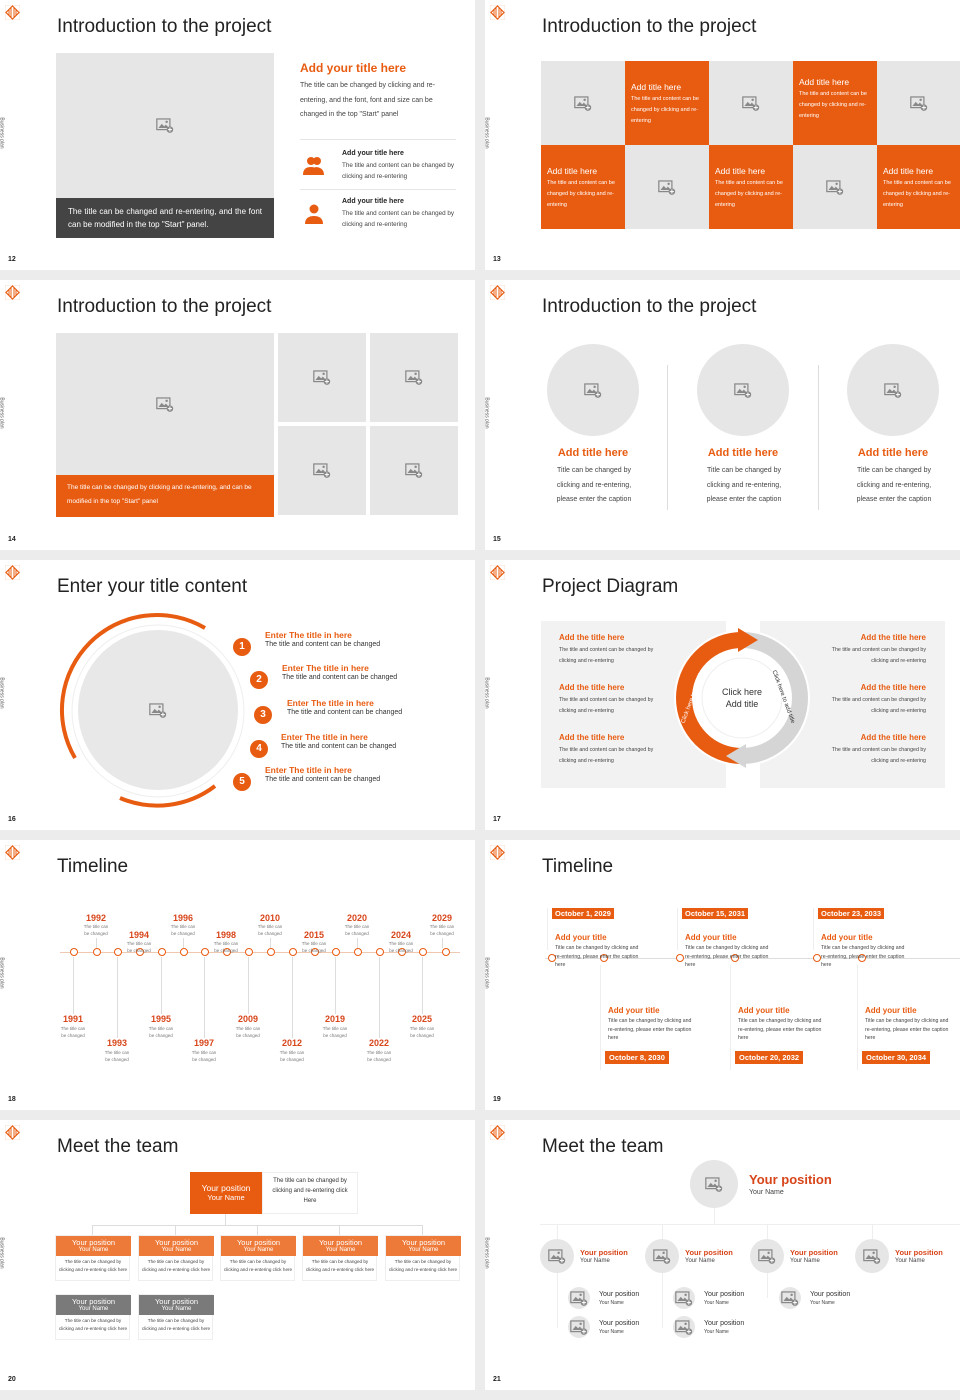  I want to click on year-label: 1993, so click(117, 1043).